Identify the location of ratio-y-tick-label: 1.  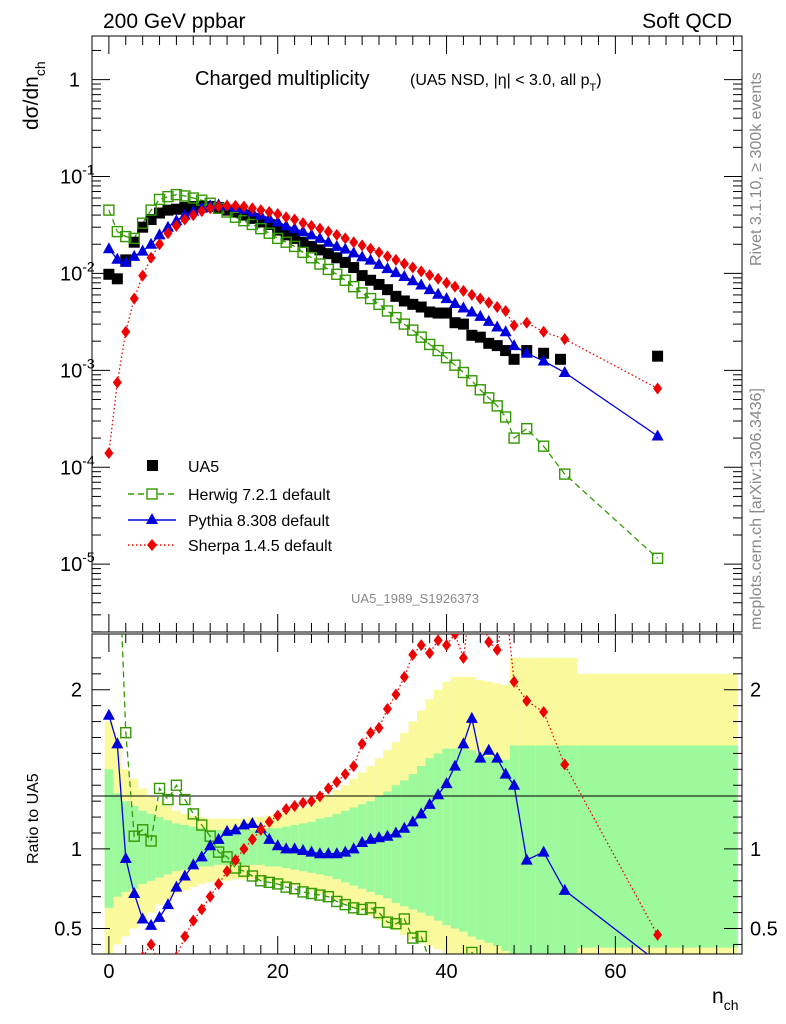
(76, 850).